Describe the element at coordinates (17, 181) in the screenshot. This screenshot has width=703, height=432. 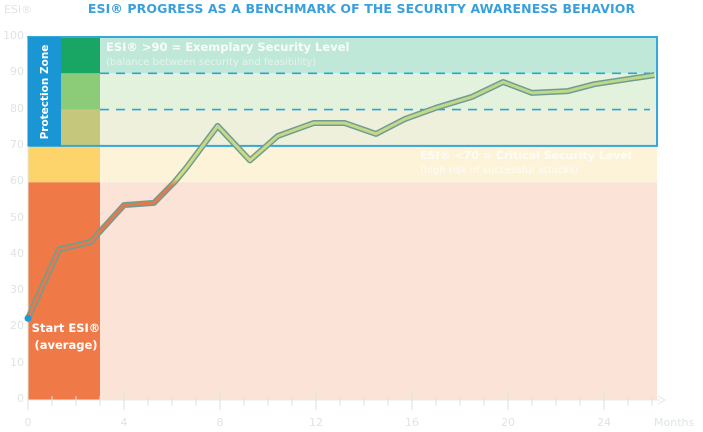
I see `y-tick-label: 60` at that location.